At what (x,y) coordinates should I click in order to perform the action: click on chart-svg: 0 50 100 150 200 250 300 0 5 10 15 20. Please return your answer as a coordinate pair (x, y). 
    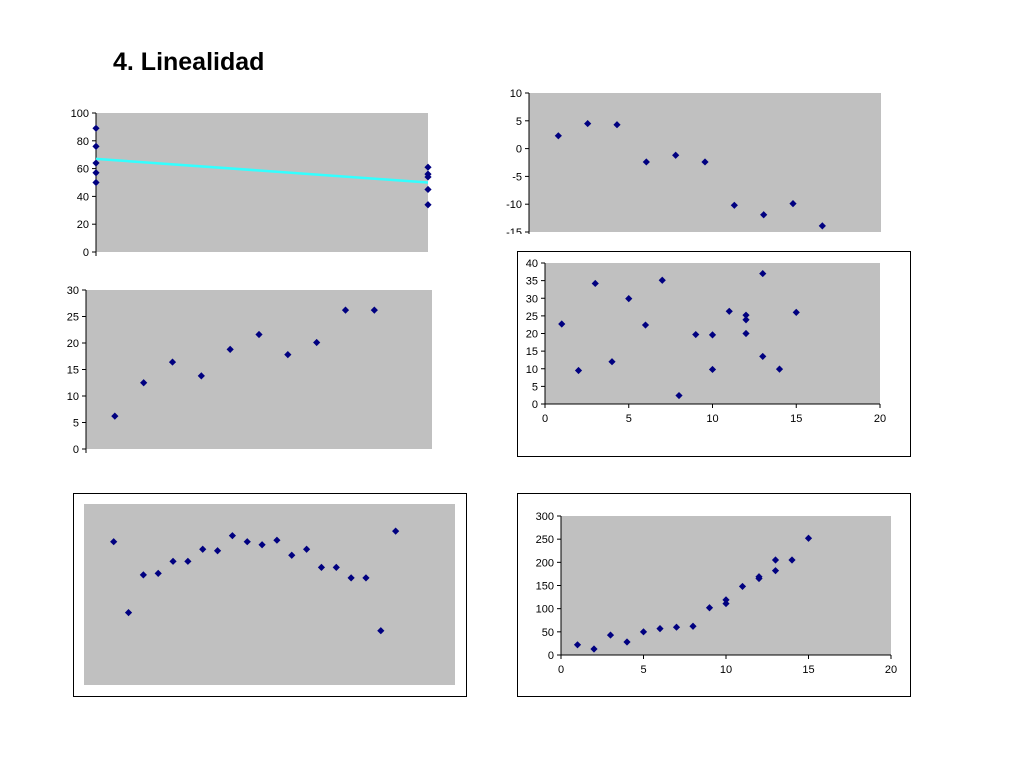
    Looking at the image, I should click on (716, 593).